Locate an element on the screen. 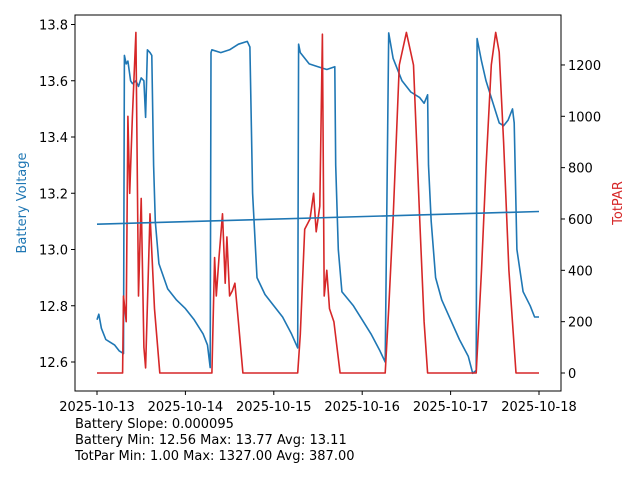  y2-tick-label: 400 is located at coordinates (580, 271).